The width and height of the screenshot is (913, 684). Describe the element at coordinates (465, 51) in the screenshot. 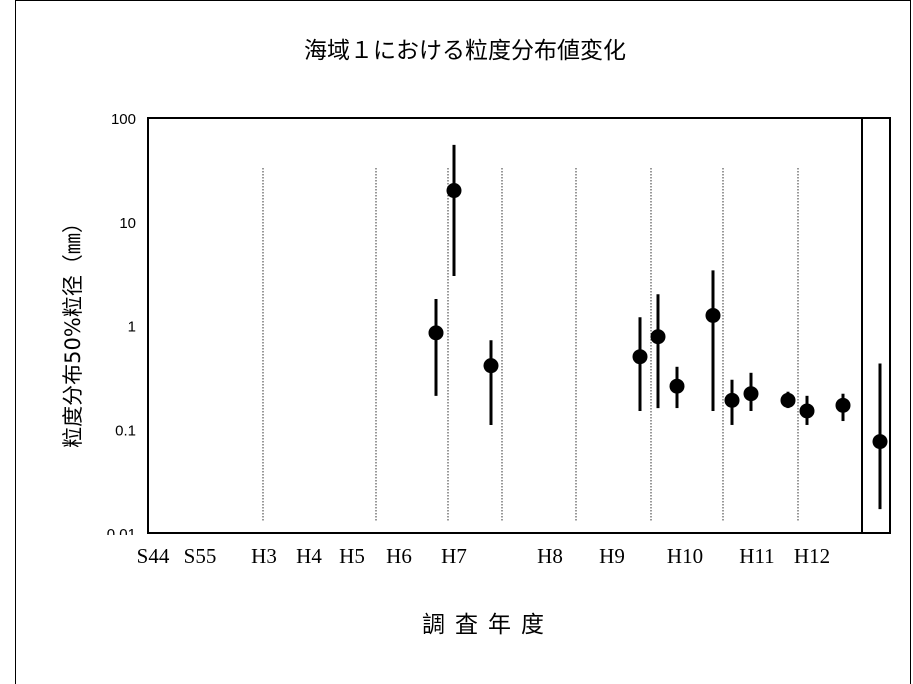

I see `chart-title: 海域１における粒度分布値変化` at that location.